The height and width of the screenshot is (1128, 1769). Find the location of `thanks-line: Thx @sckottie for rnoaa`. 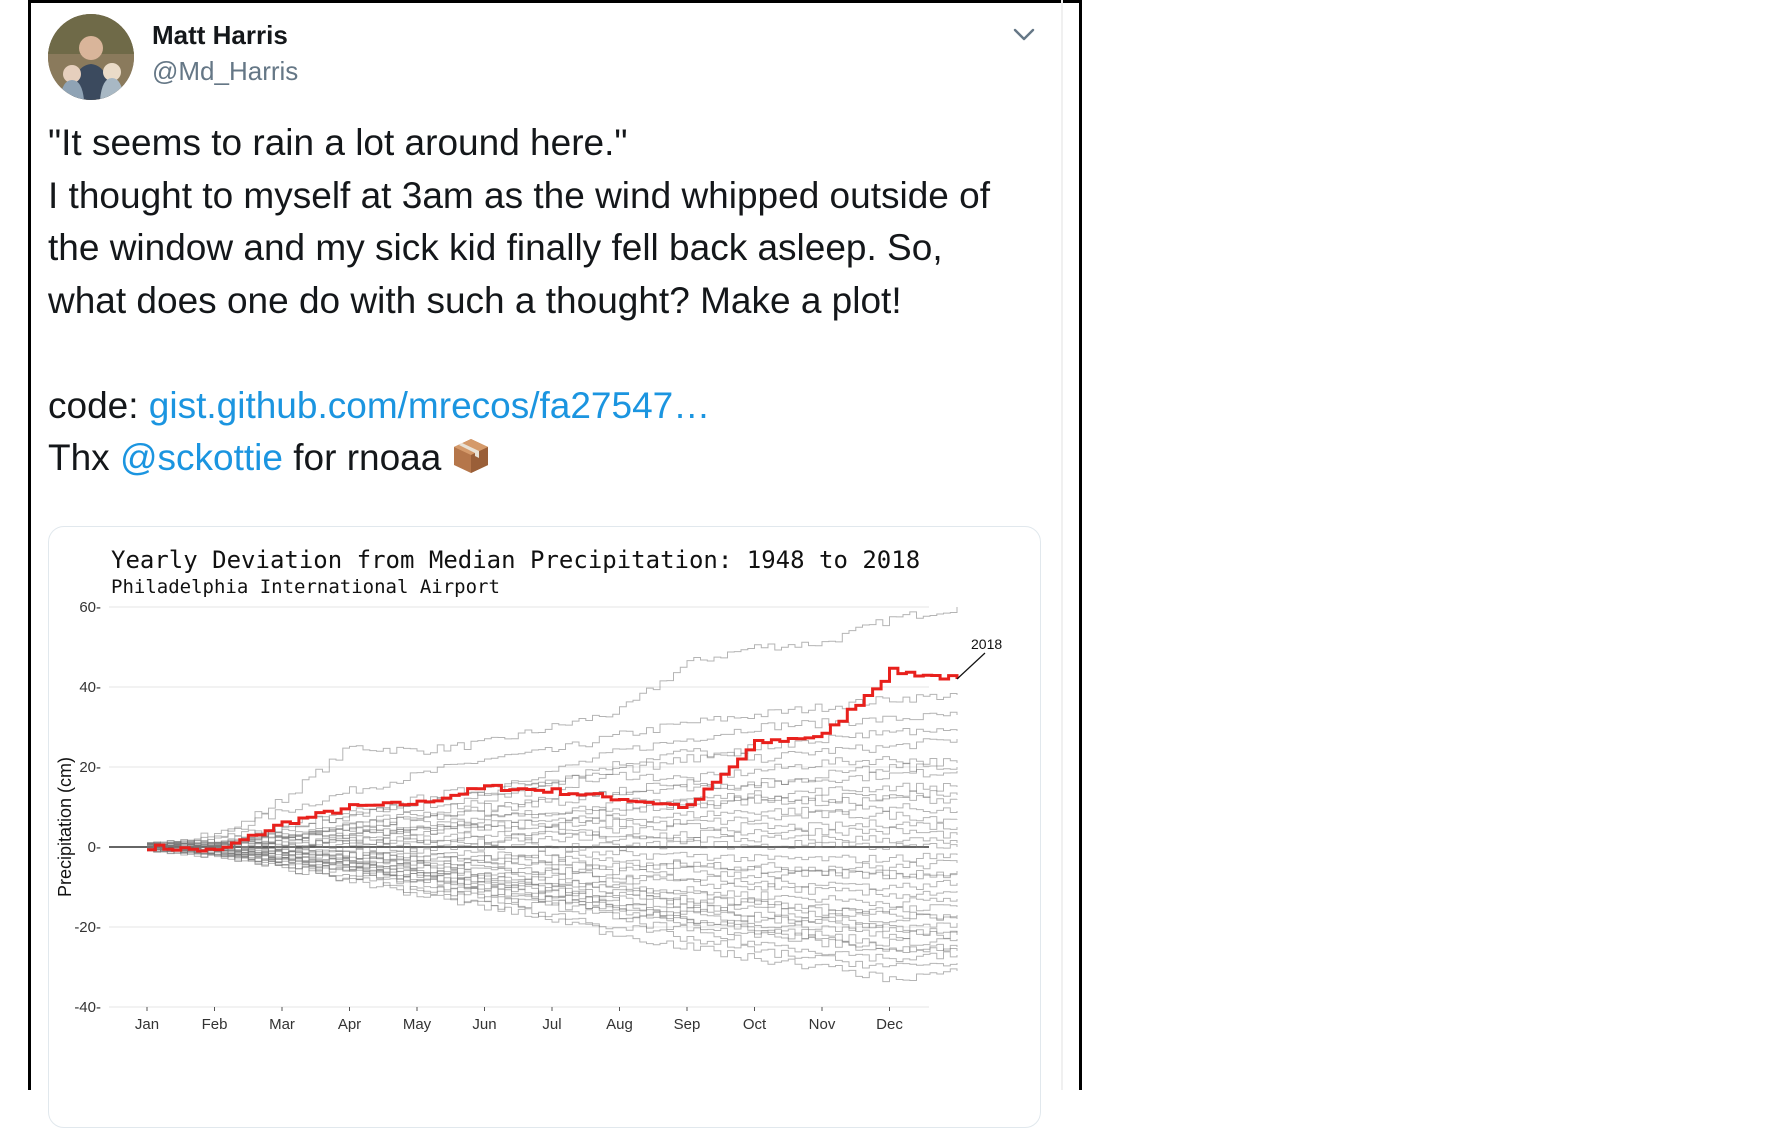

thanks-line: Thx @sckottie for rnoaa is located at coordinates (553, 458).